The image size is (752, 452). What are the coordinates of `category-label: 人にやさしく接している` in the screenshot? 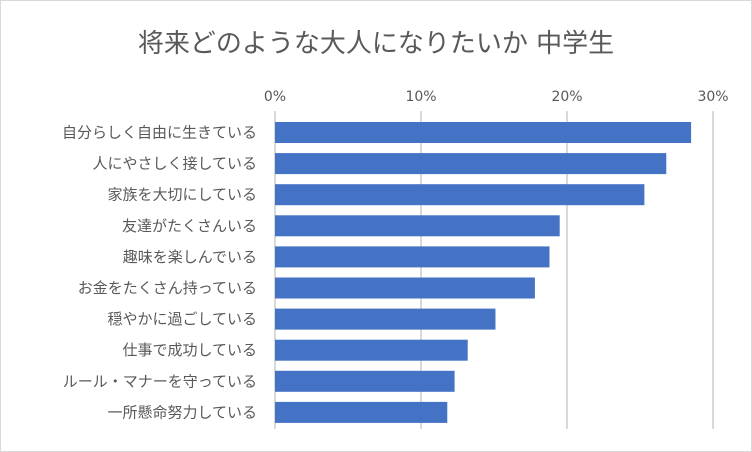 It's located at (174, 164).